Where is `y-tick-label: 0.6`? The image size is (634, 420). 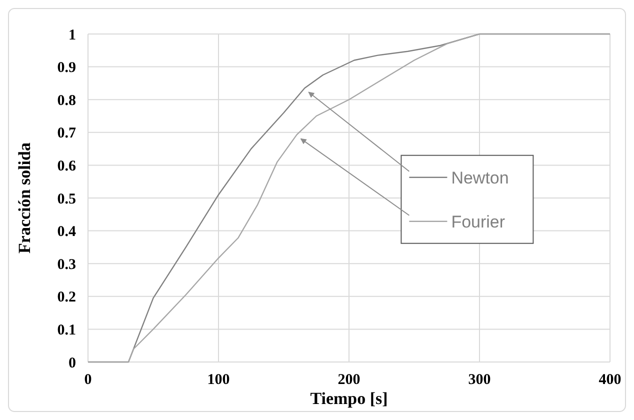
y-tick-label: 0.6 is located at coordinates (66, 166).